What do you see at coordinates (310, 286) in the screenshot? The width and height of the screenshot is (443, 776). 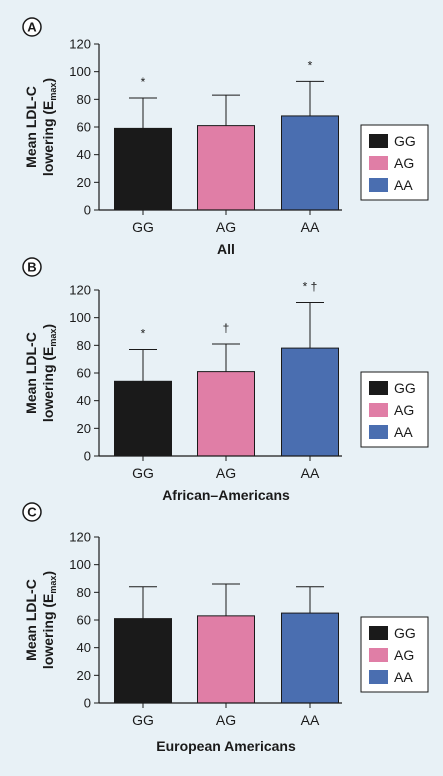 I see `significance-mark: * †` at bounding box center [310, 286].